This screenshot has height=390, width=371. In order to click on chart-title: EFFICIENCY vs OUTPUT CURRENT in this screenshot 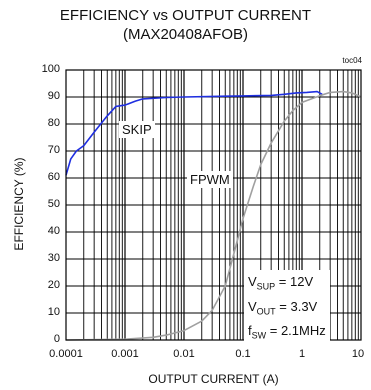, I will do `click(185, 15)`.